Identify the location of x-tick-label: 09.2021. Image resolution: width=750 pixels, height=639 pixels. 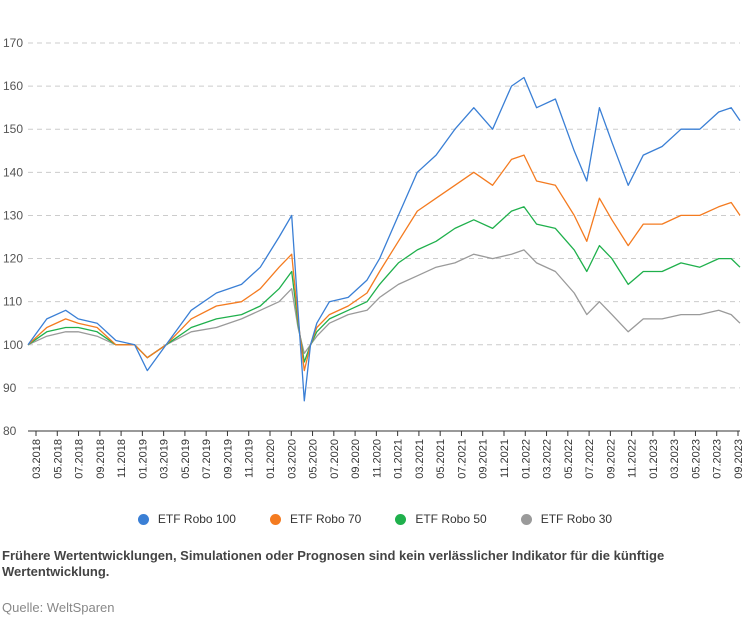
(484, 459).